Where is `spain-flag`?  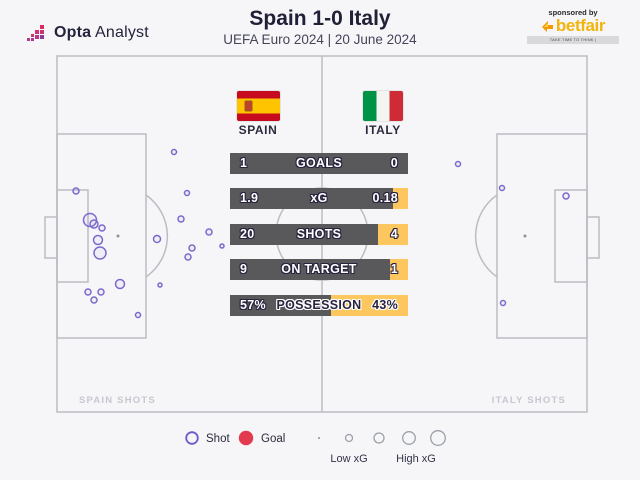 spain-flag is located at coordinates (258, 106).